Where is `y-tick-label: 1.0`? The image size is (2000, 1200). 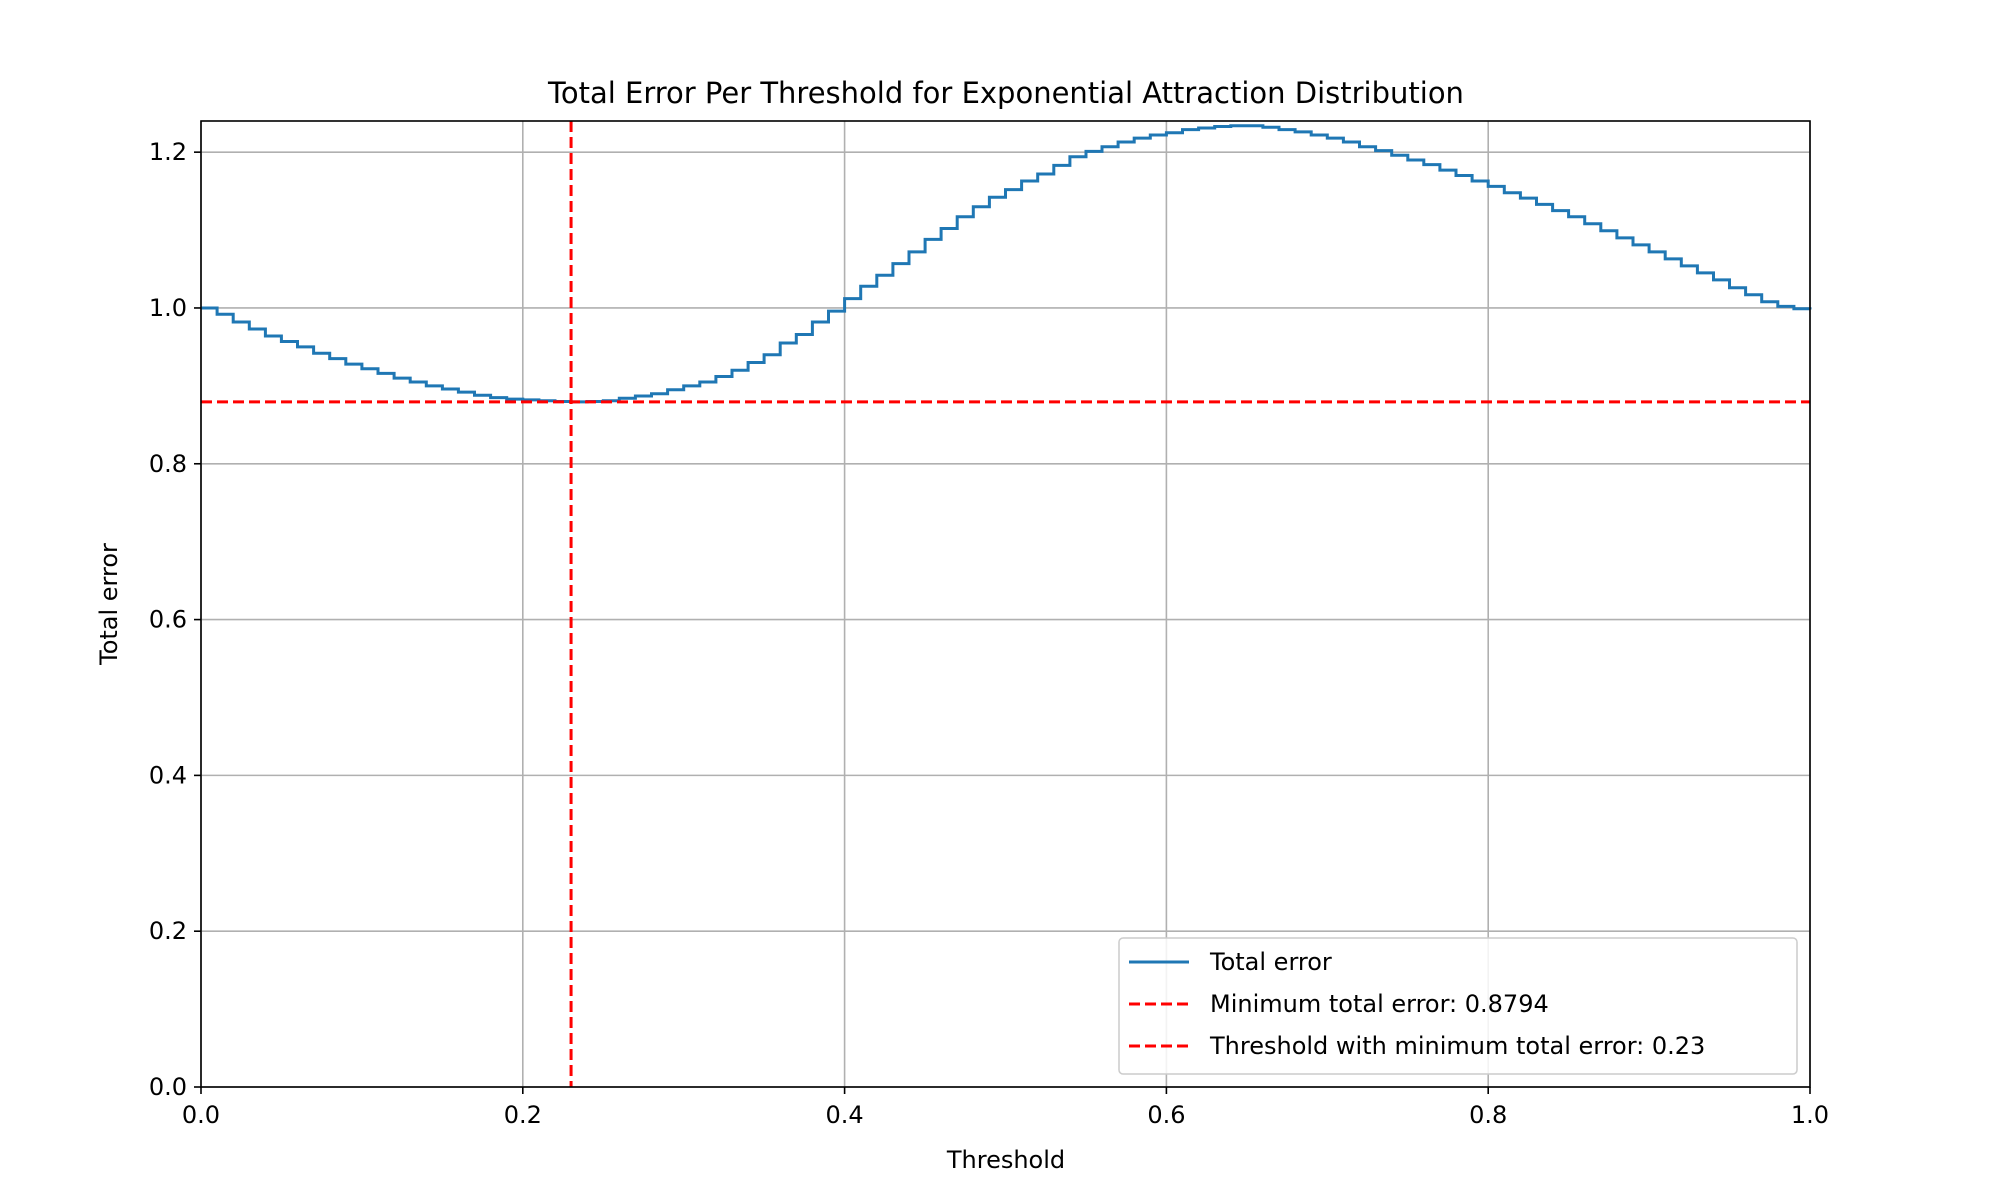 y-tick-label: 1.0 is located at coordinates (168, 308).